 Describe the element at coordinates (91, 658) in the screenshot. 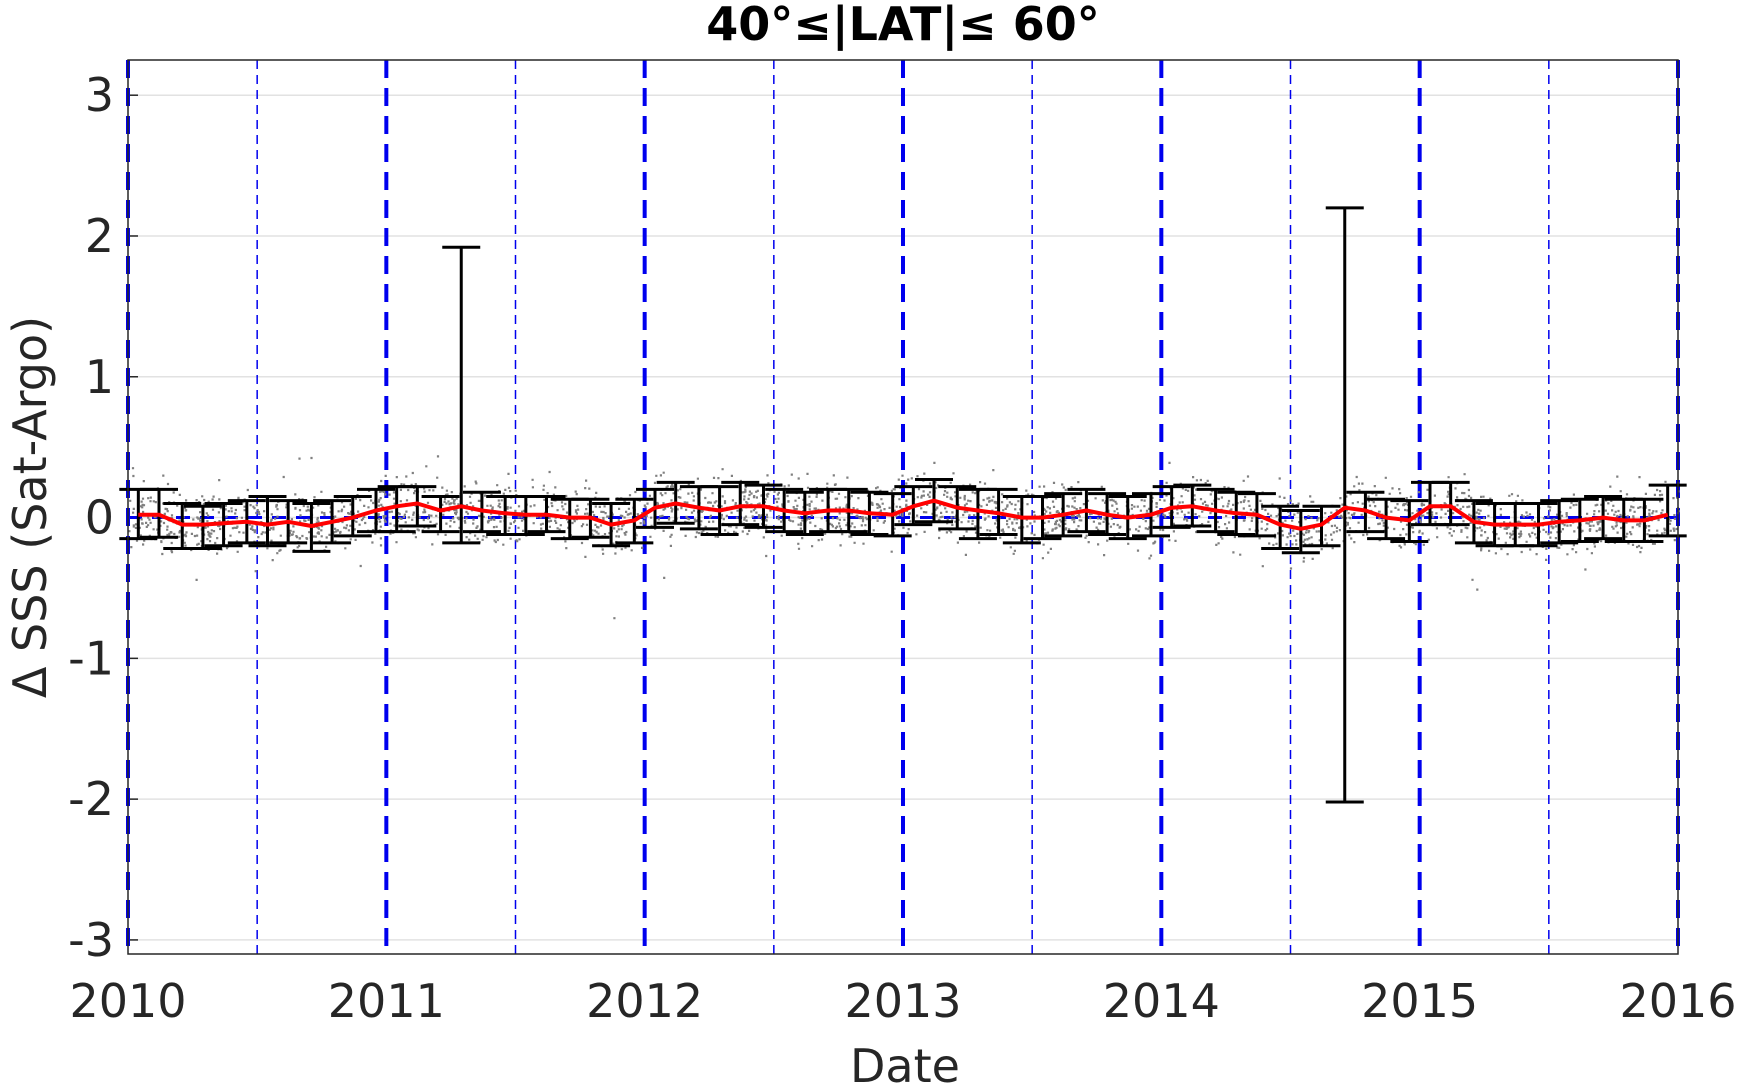

I see `y-tick-label: -1` at that location.